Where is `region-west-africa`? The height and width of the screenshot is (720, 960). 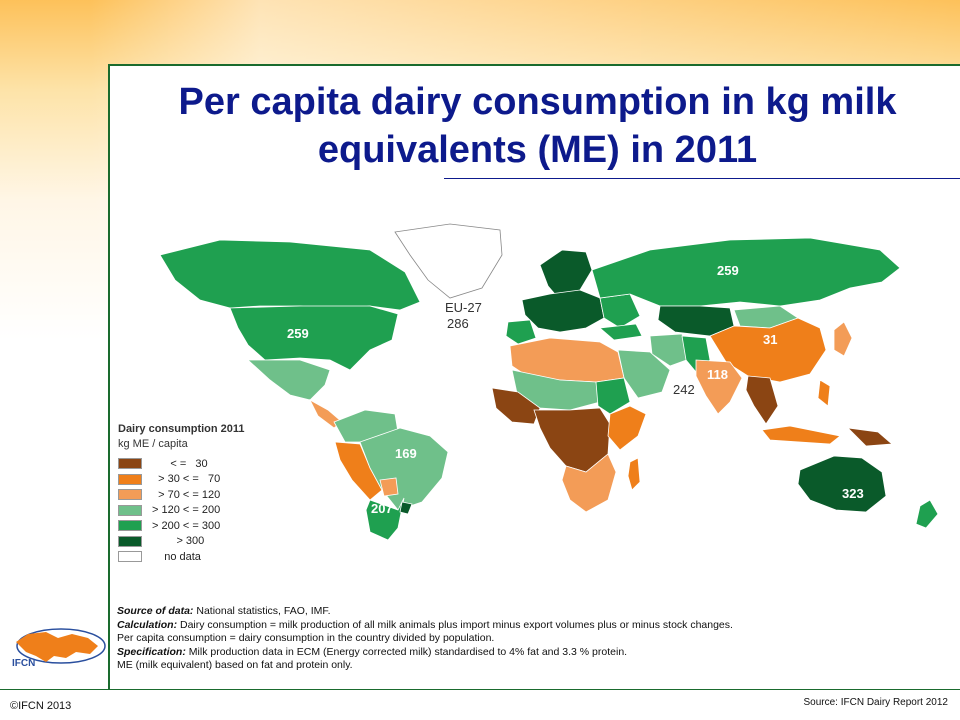
region-west-africa is located at coordinates (516, 406).